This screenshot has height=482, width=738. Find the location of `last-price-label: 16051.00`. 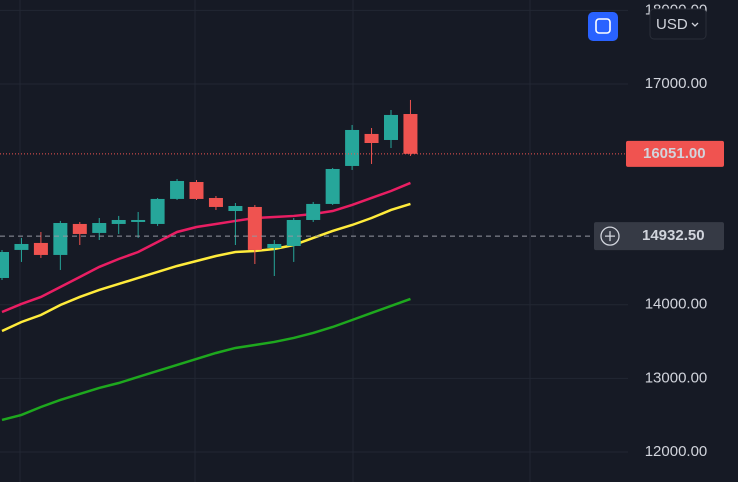

last-price-label: 16051.00 is located at coordinates (674, 153).